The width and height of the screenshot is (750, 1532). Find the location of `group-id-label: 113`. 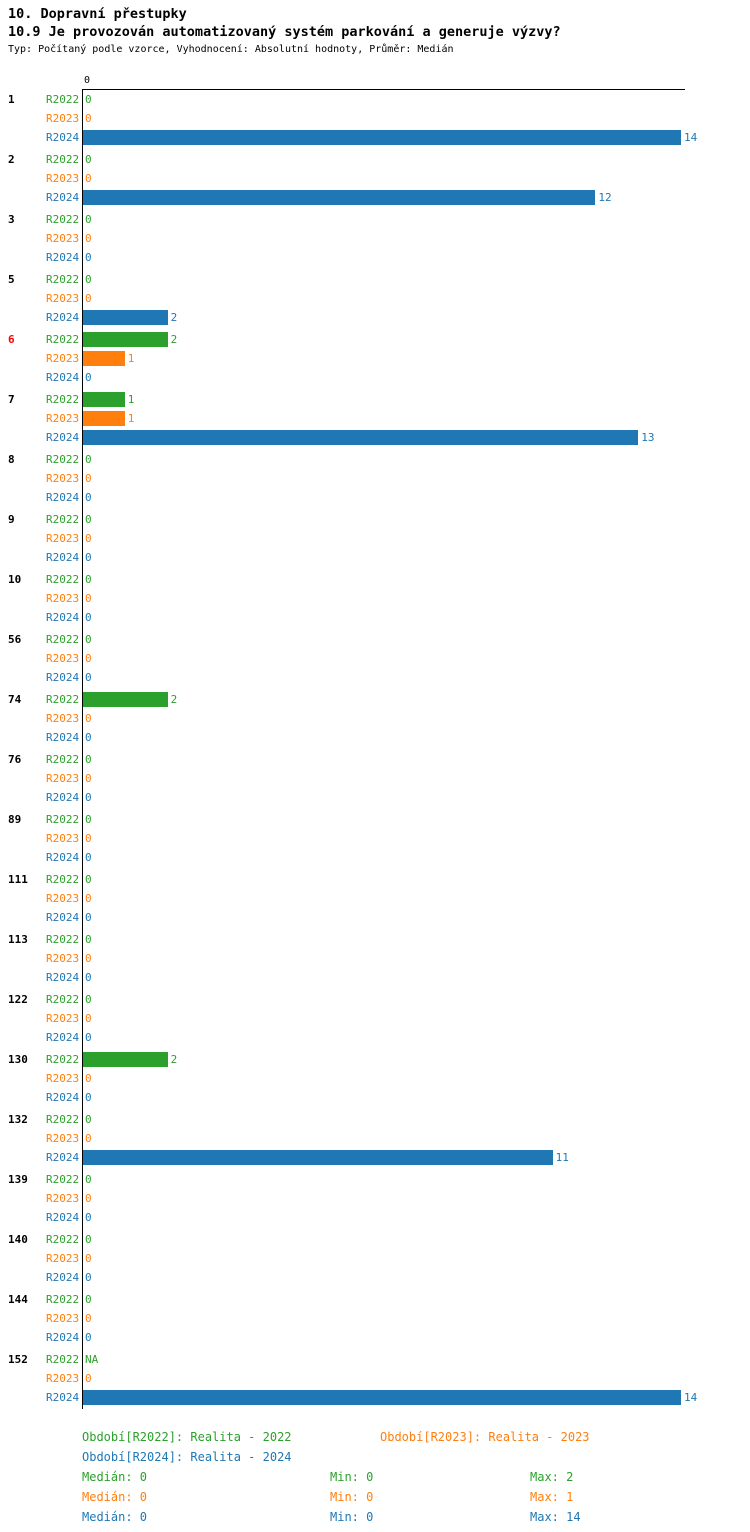

group-id-label: 113 is located at coordinates (18, 939).